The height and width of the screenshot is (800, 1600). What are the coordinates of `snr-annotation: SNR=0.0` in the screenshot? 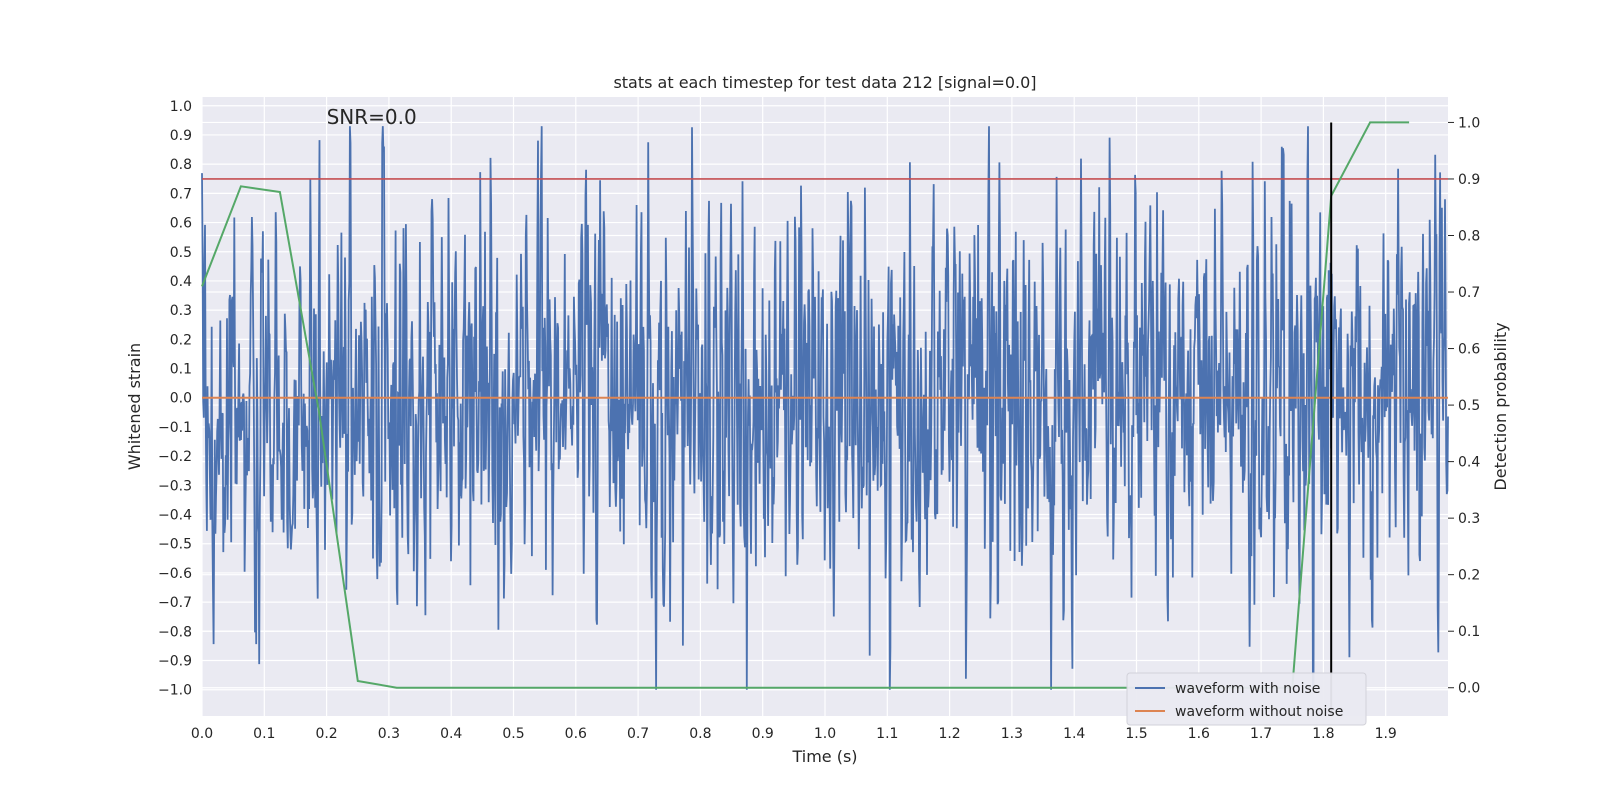 It's located at (372, 117).